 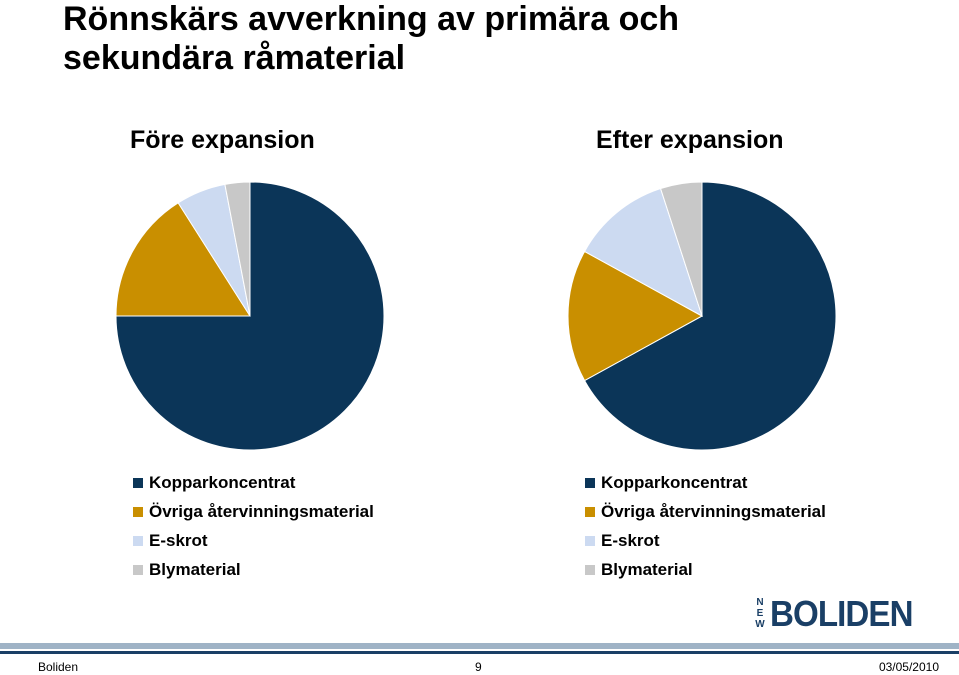 I want to click on boliden-logo: N E W BOLIDEN, so click(x=844, y=613).